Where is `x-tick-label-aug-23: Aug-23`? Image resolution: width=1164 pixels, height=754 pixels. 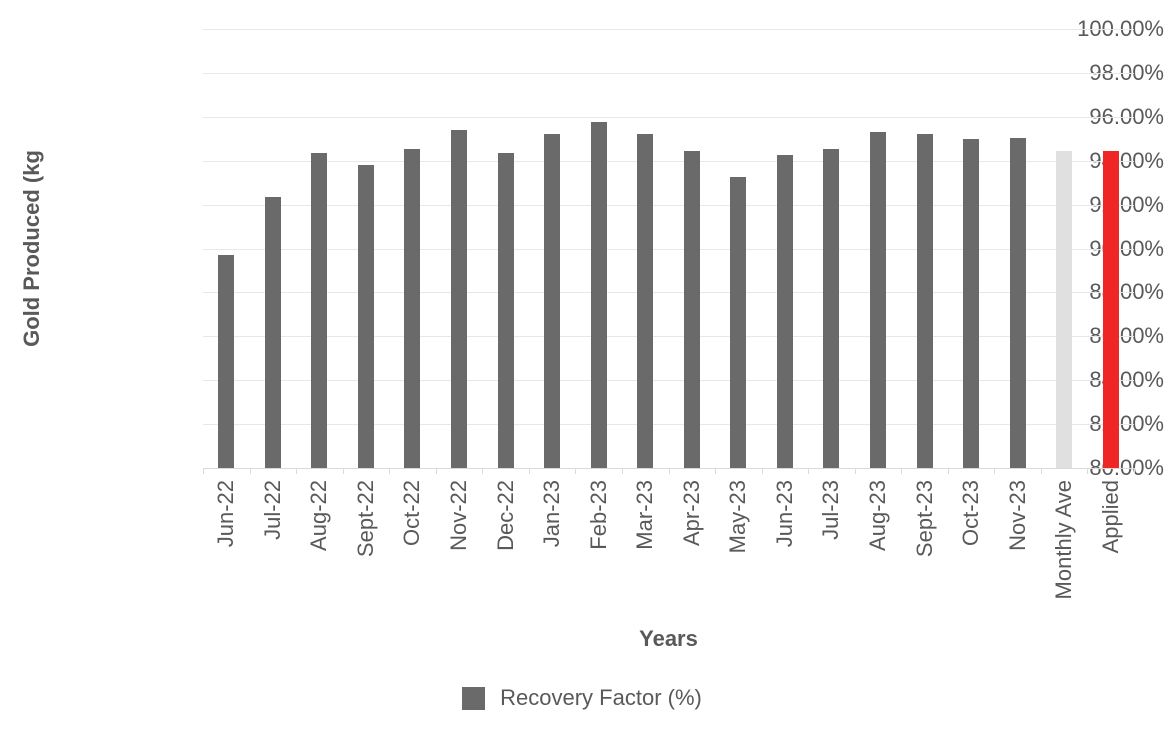 x-tick-label-aug-23: Aug-23 is located at coordinates (877, 515).